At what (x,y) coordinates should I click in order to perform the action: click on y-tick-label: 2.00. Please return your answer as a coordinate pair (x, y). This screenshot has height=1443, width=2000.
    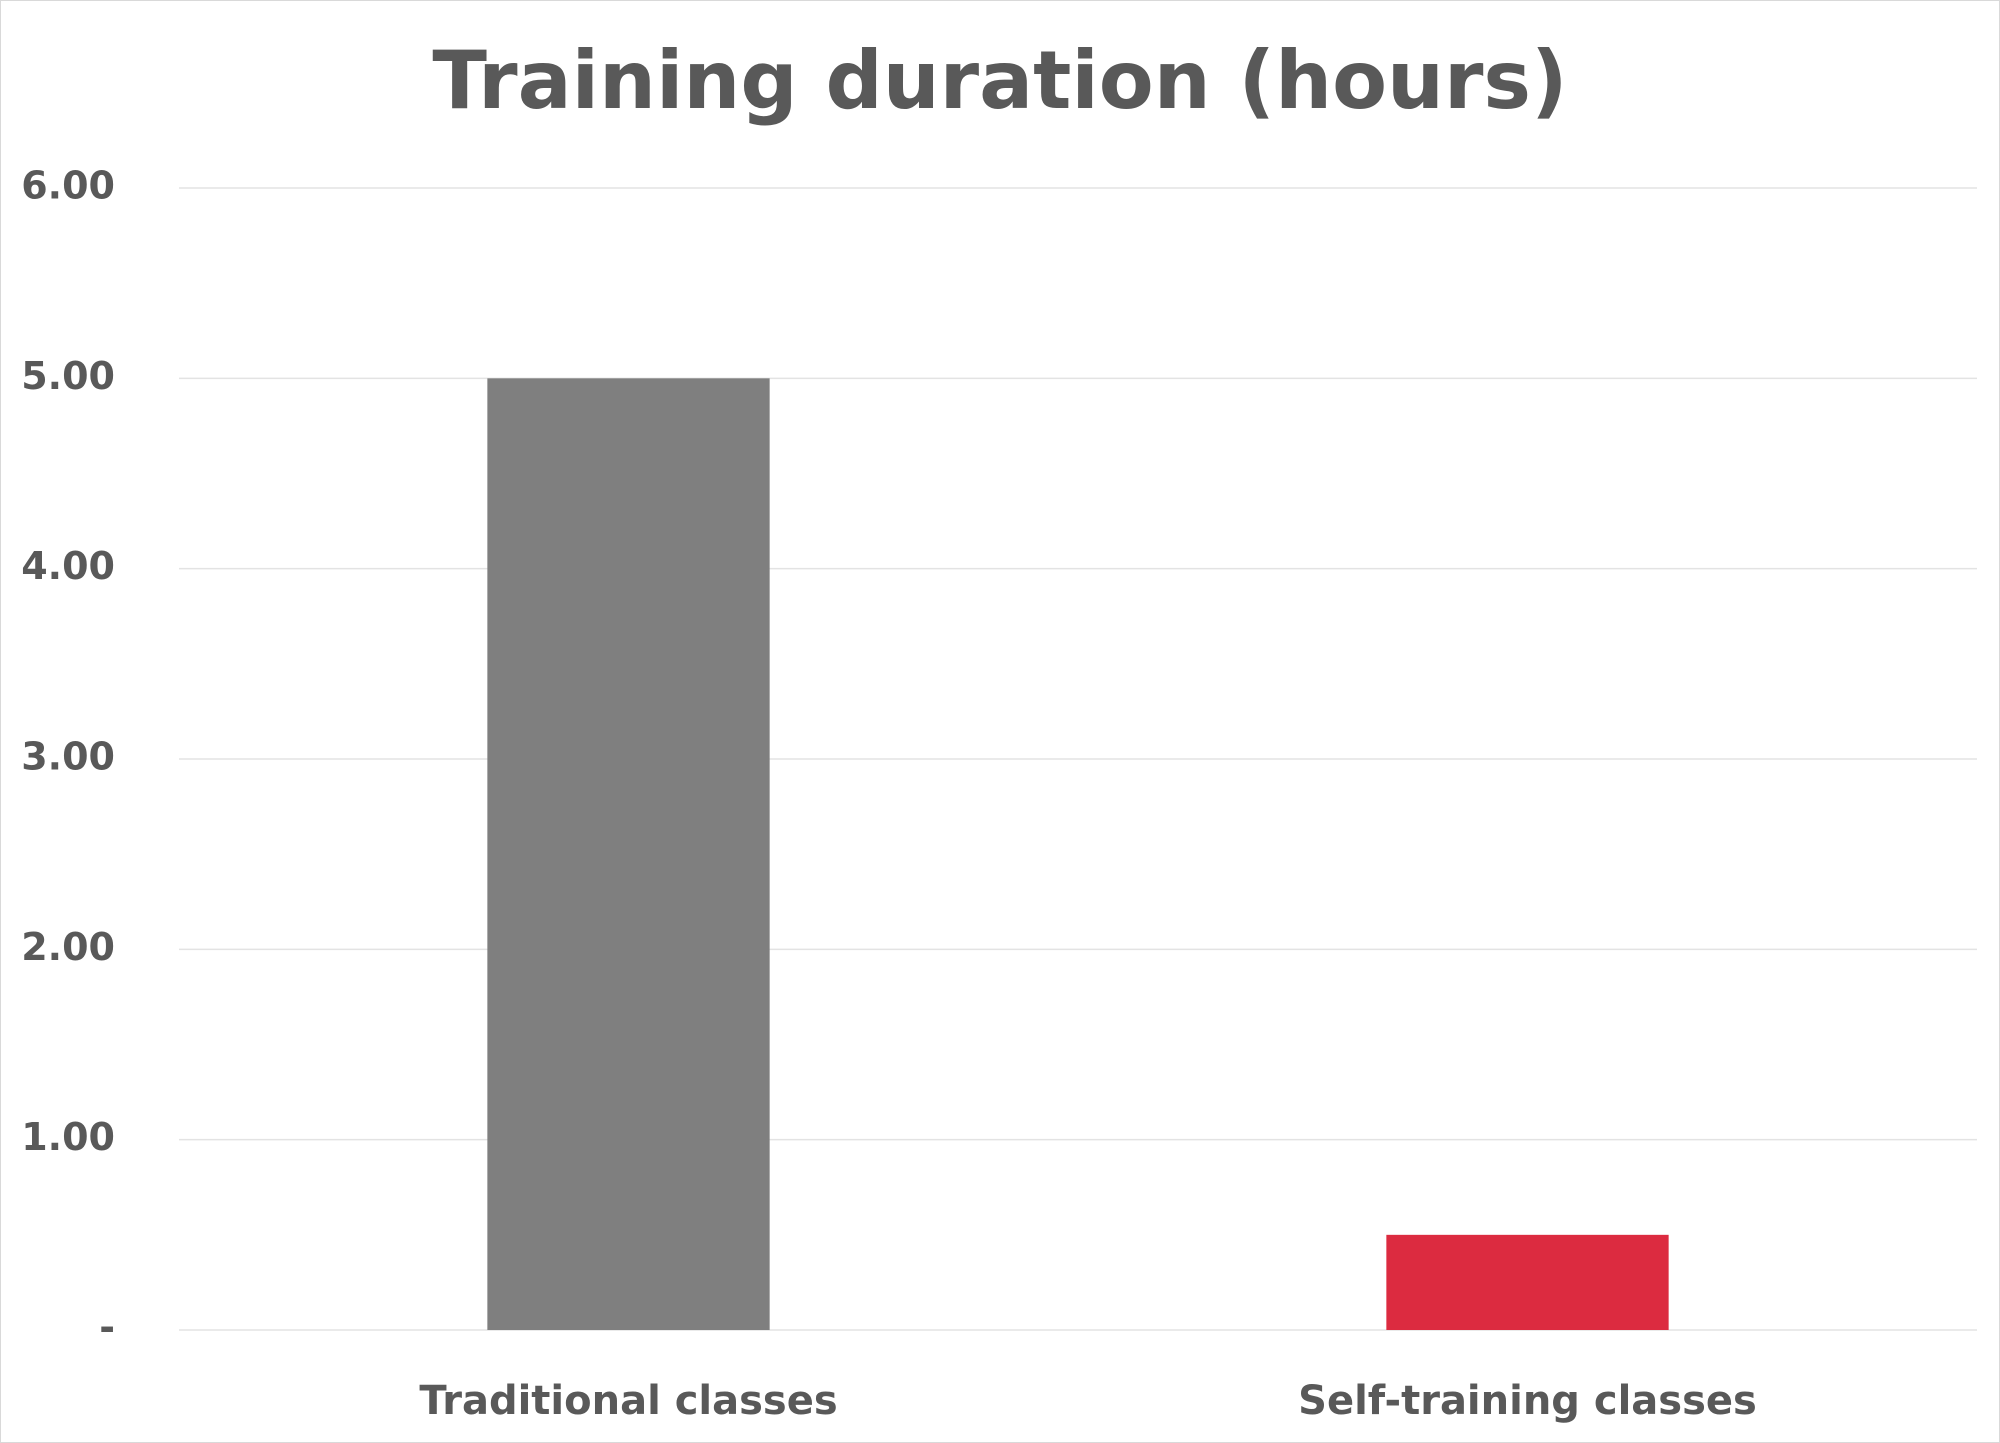
    Looking at the image, I should click on (68, 947).